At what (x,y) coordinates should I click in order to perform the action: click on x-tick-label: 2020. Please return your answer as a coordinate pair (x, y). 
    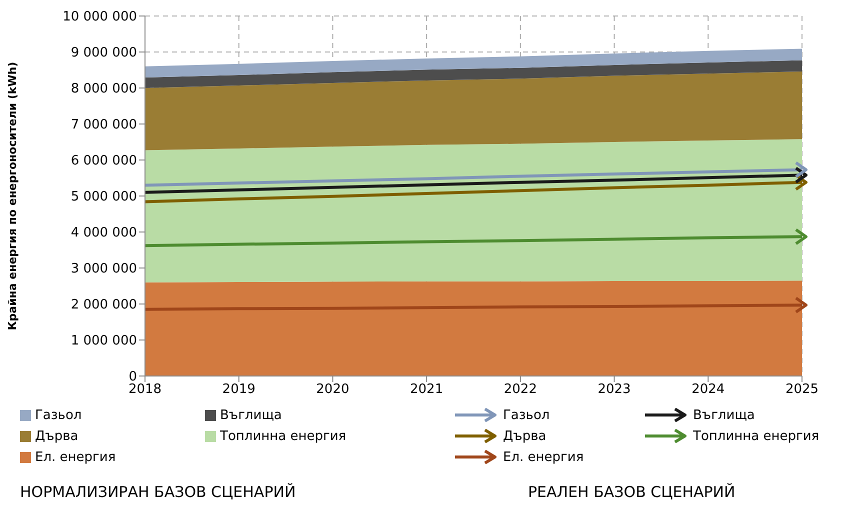
    Looking at the image, I should click on (333, 390).